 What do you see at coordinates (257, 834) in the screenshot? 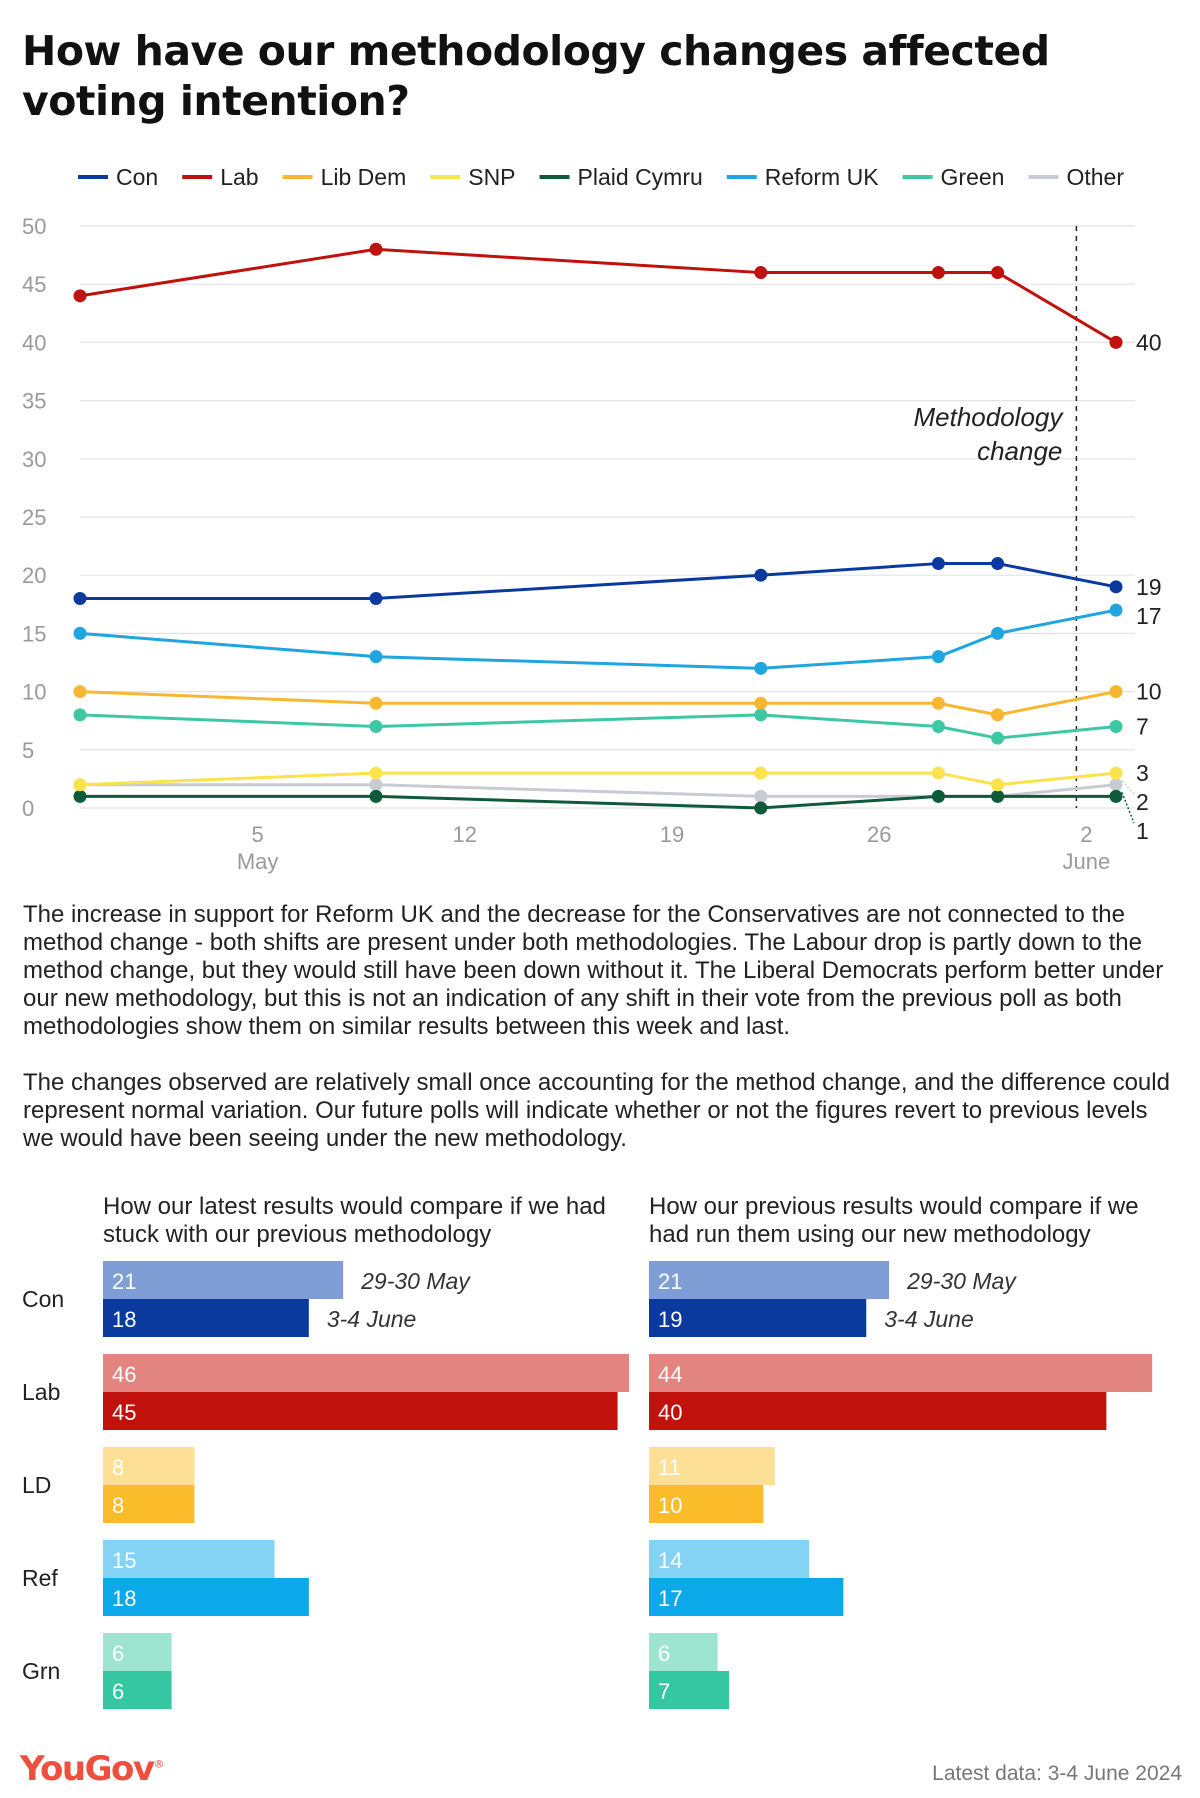
I see `x-tick-label: 5` at bounding box center [257, 834].